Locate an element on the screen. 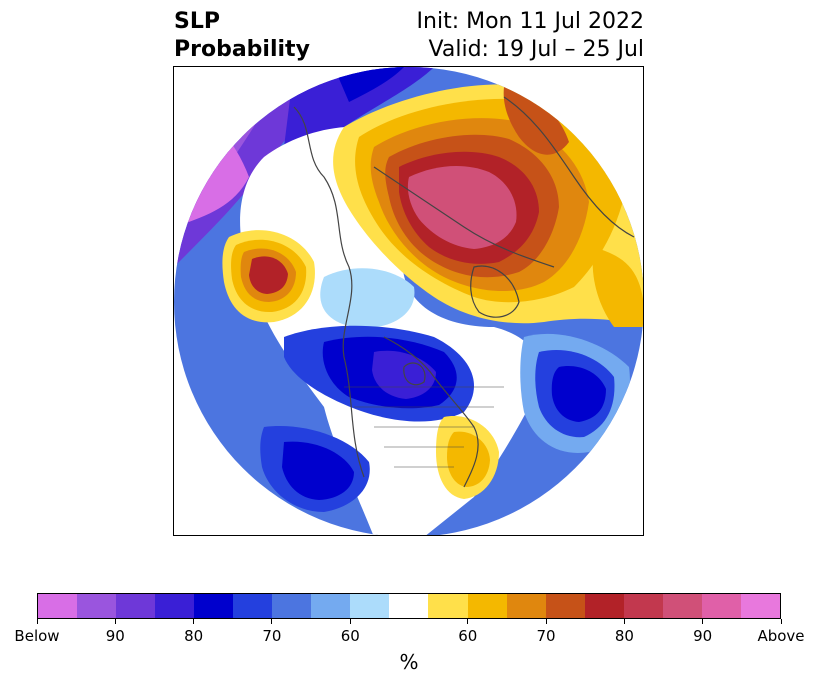 Image resolution: width=819 pixels, height=686 pixels. coastline-west-na is located at coordinates (329, 292).